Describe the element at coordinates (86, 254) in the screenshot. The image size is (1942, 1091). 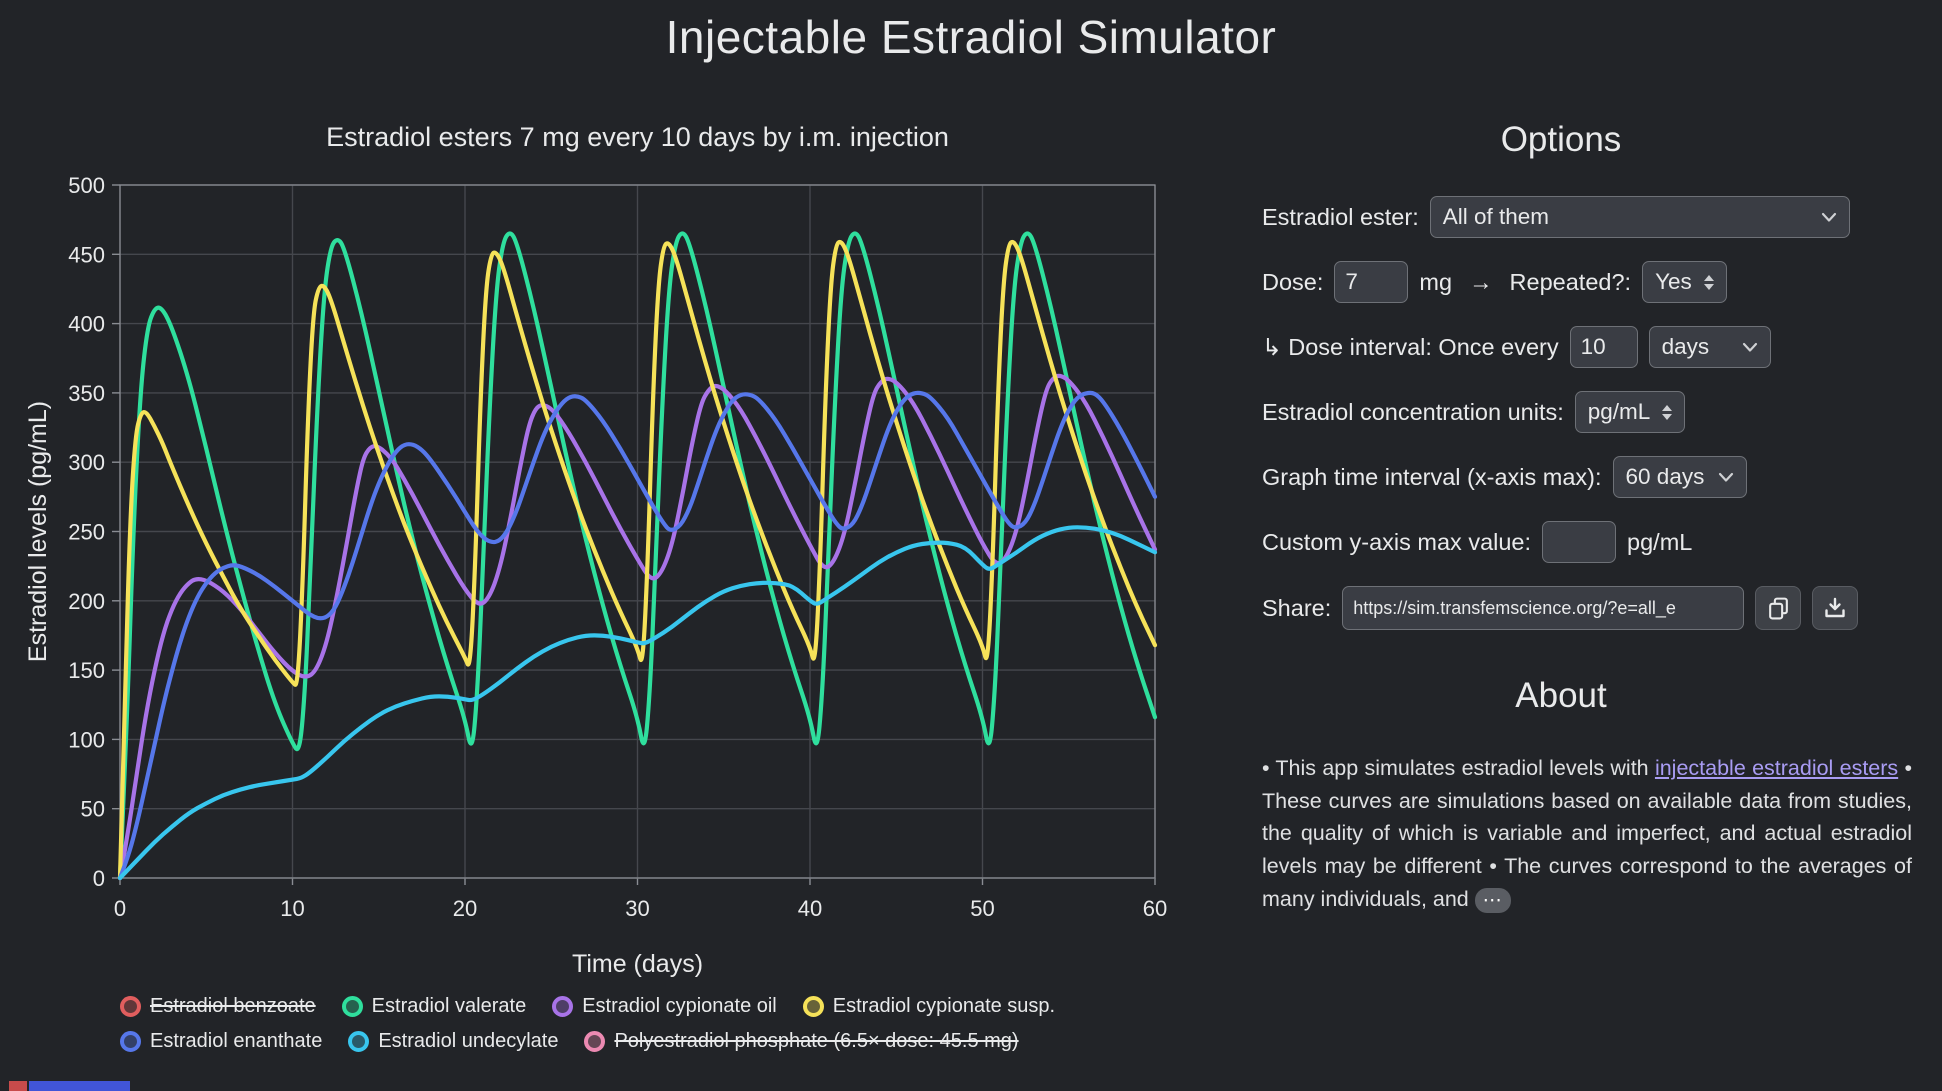
I see `svg-text: 450` at that location.